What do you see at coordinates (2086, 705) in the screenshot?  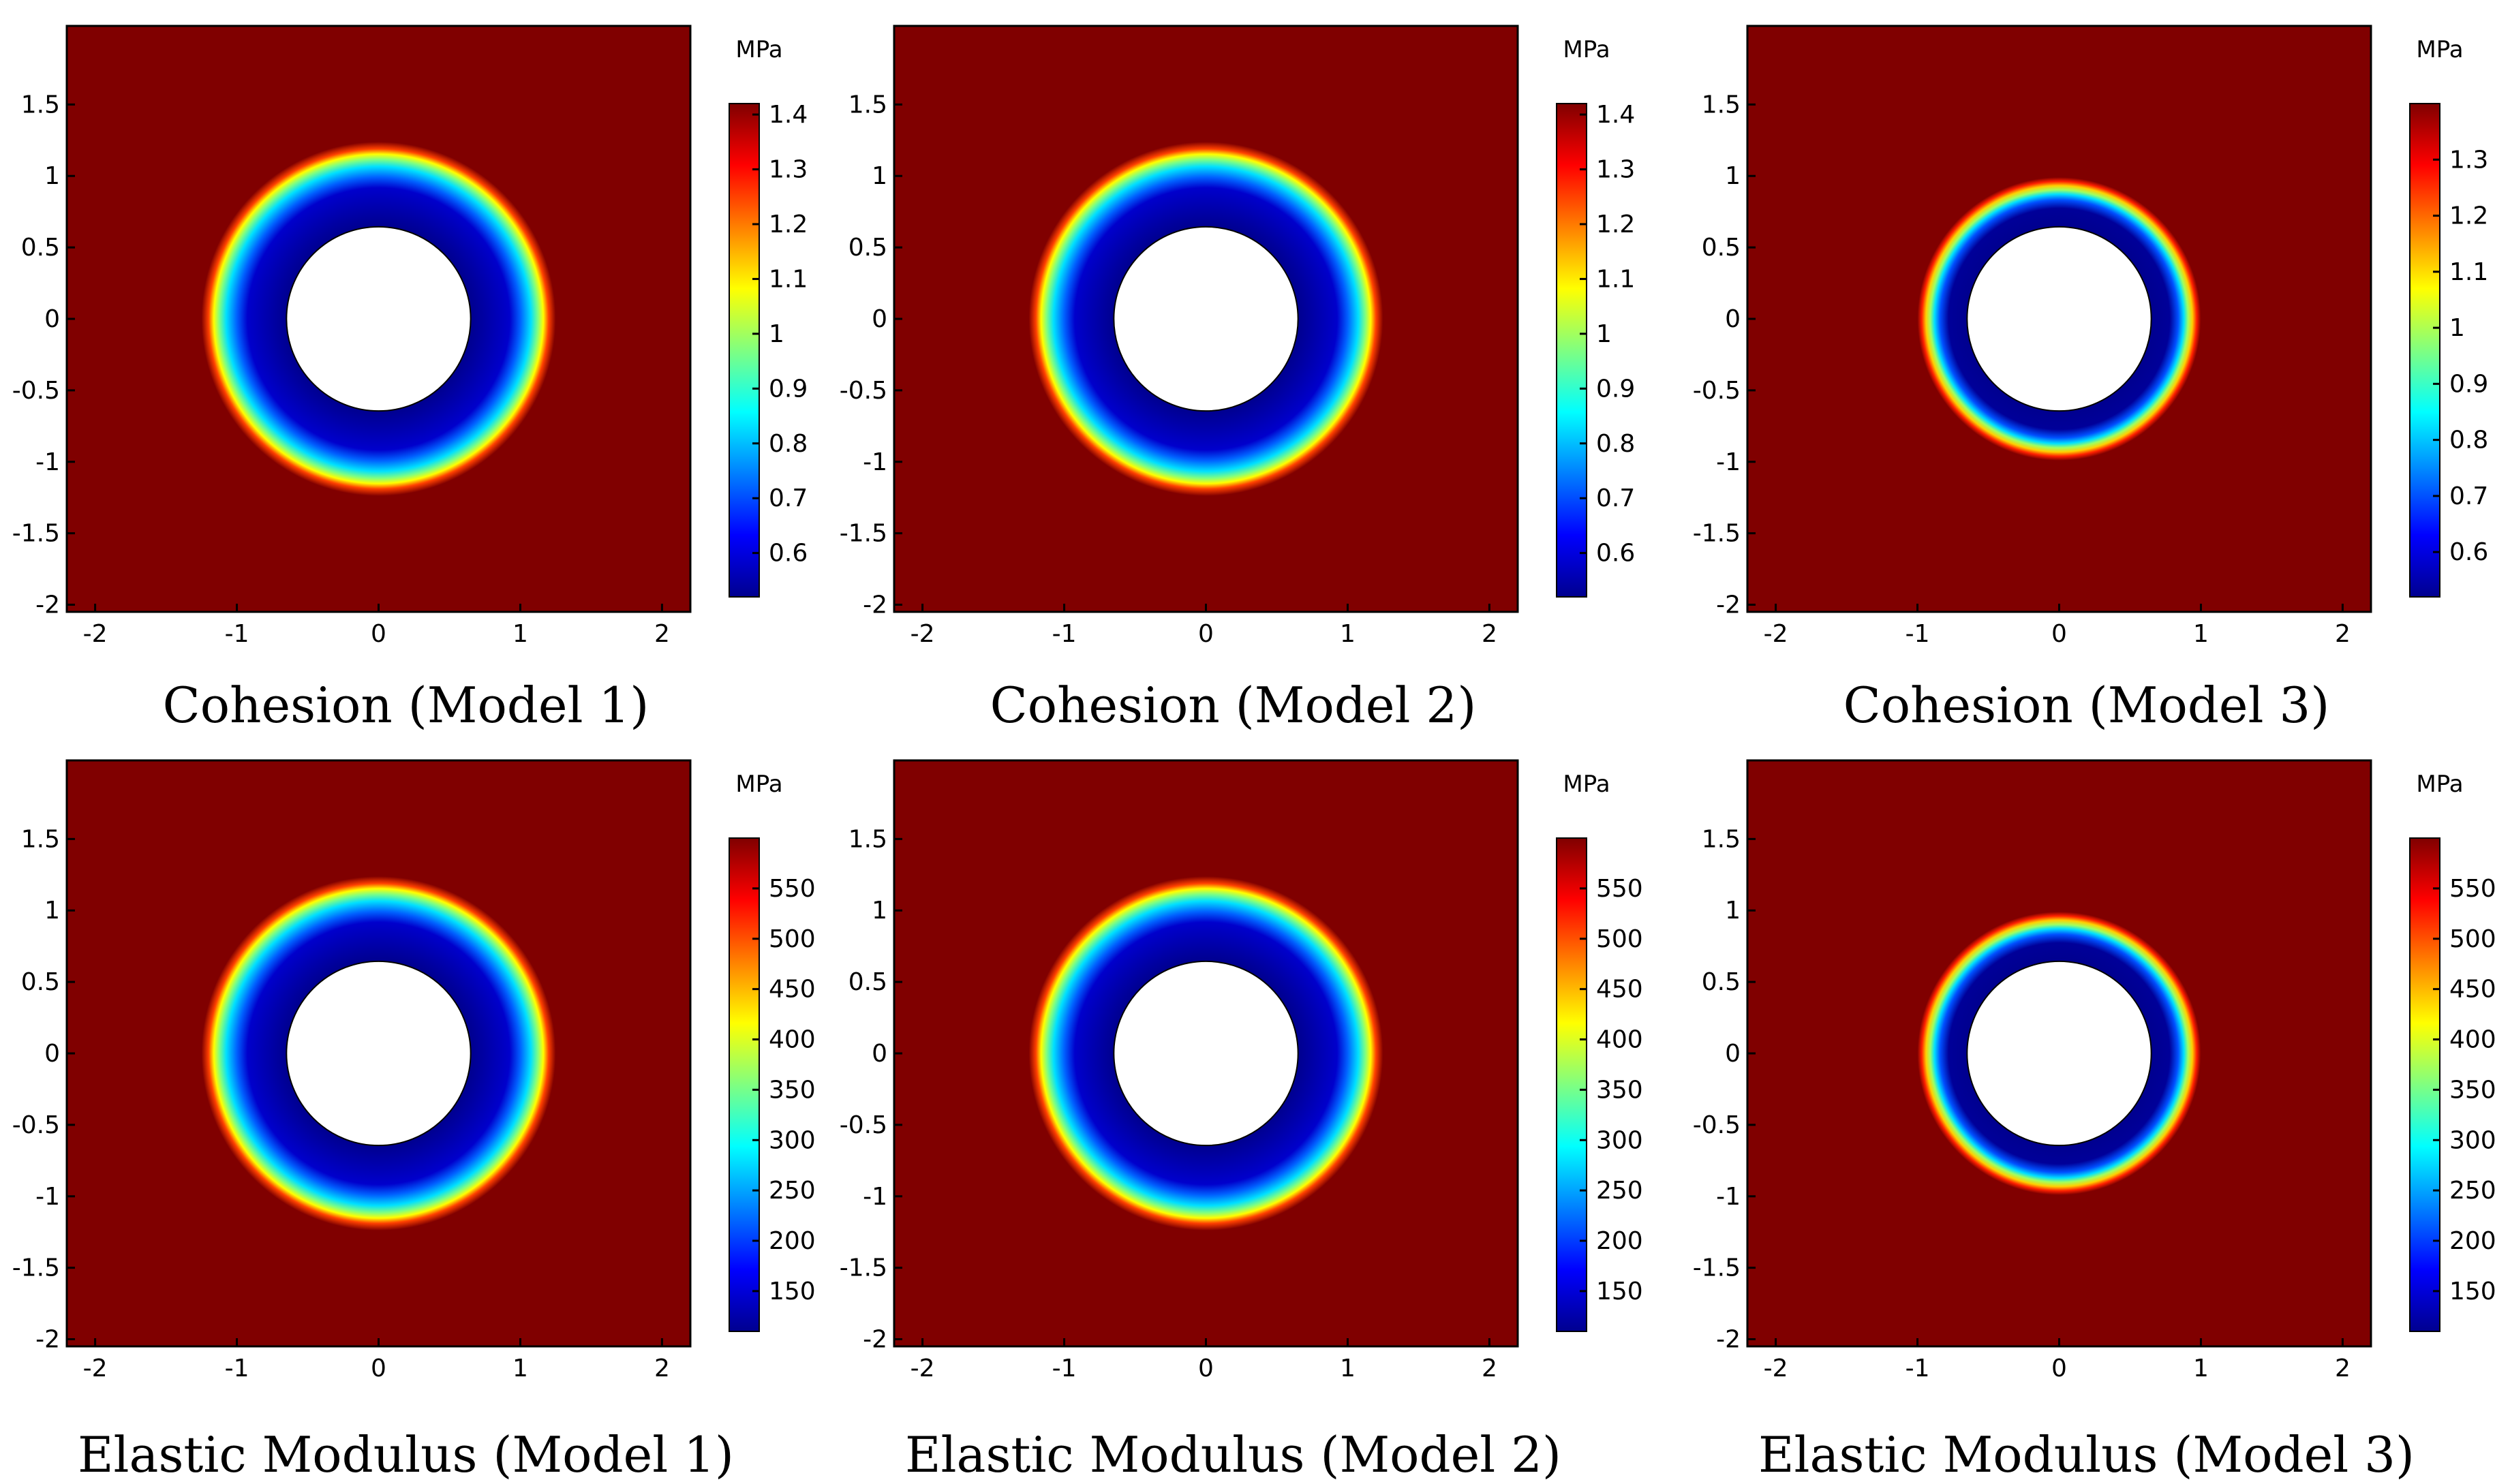 I see `panel-caption: Cohesion (Model 3)` at bounding box center [2086, 705].